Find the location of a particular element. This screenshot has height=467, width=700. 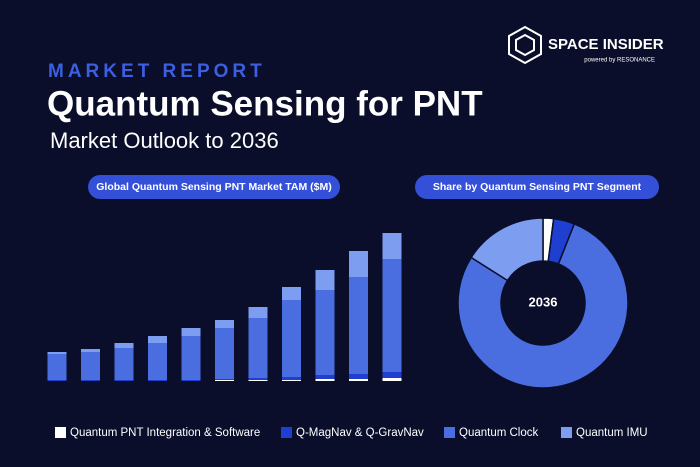

legend-label: Q-MagNav & Q-GravNav is located at coordinates (360, 433).